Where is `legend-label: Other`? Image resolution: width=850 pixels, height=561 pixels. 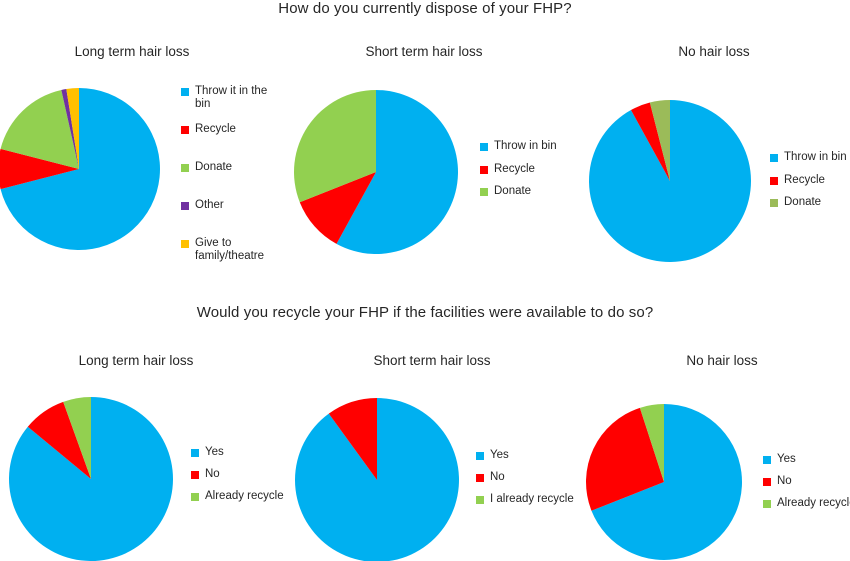
legend-label: Other is located at coordinates (209, 205).